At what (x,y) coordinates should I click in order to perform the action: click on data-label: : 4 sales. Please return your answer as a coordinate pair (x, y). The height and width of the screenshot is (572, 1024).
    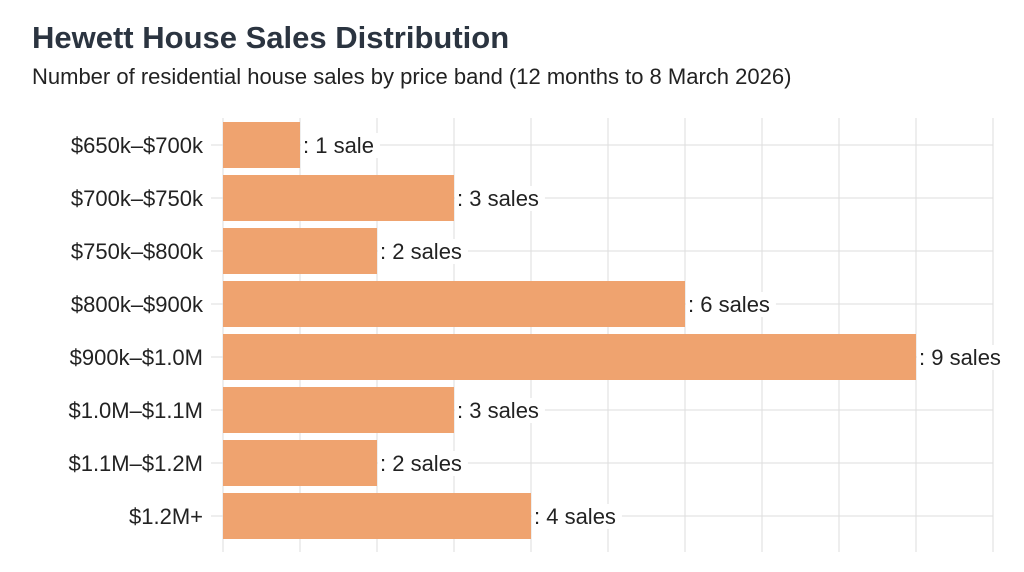
    Looking at the image, I should click on (575, 516).